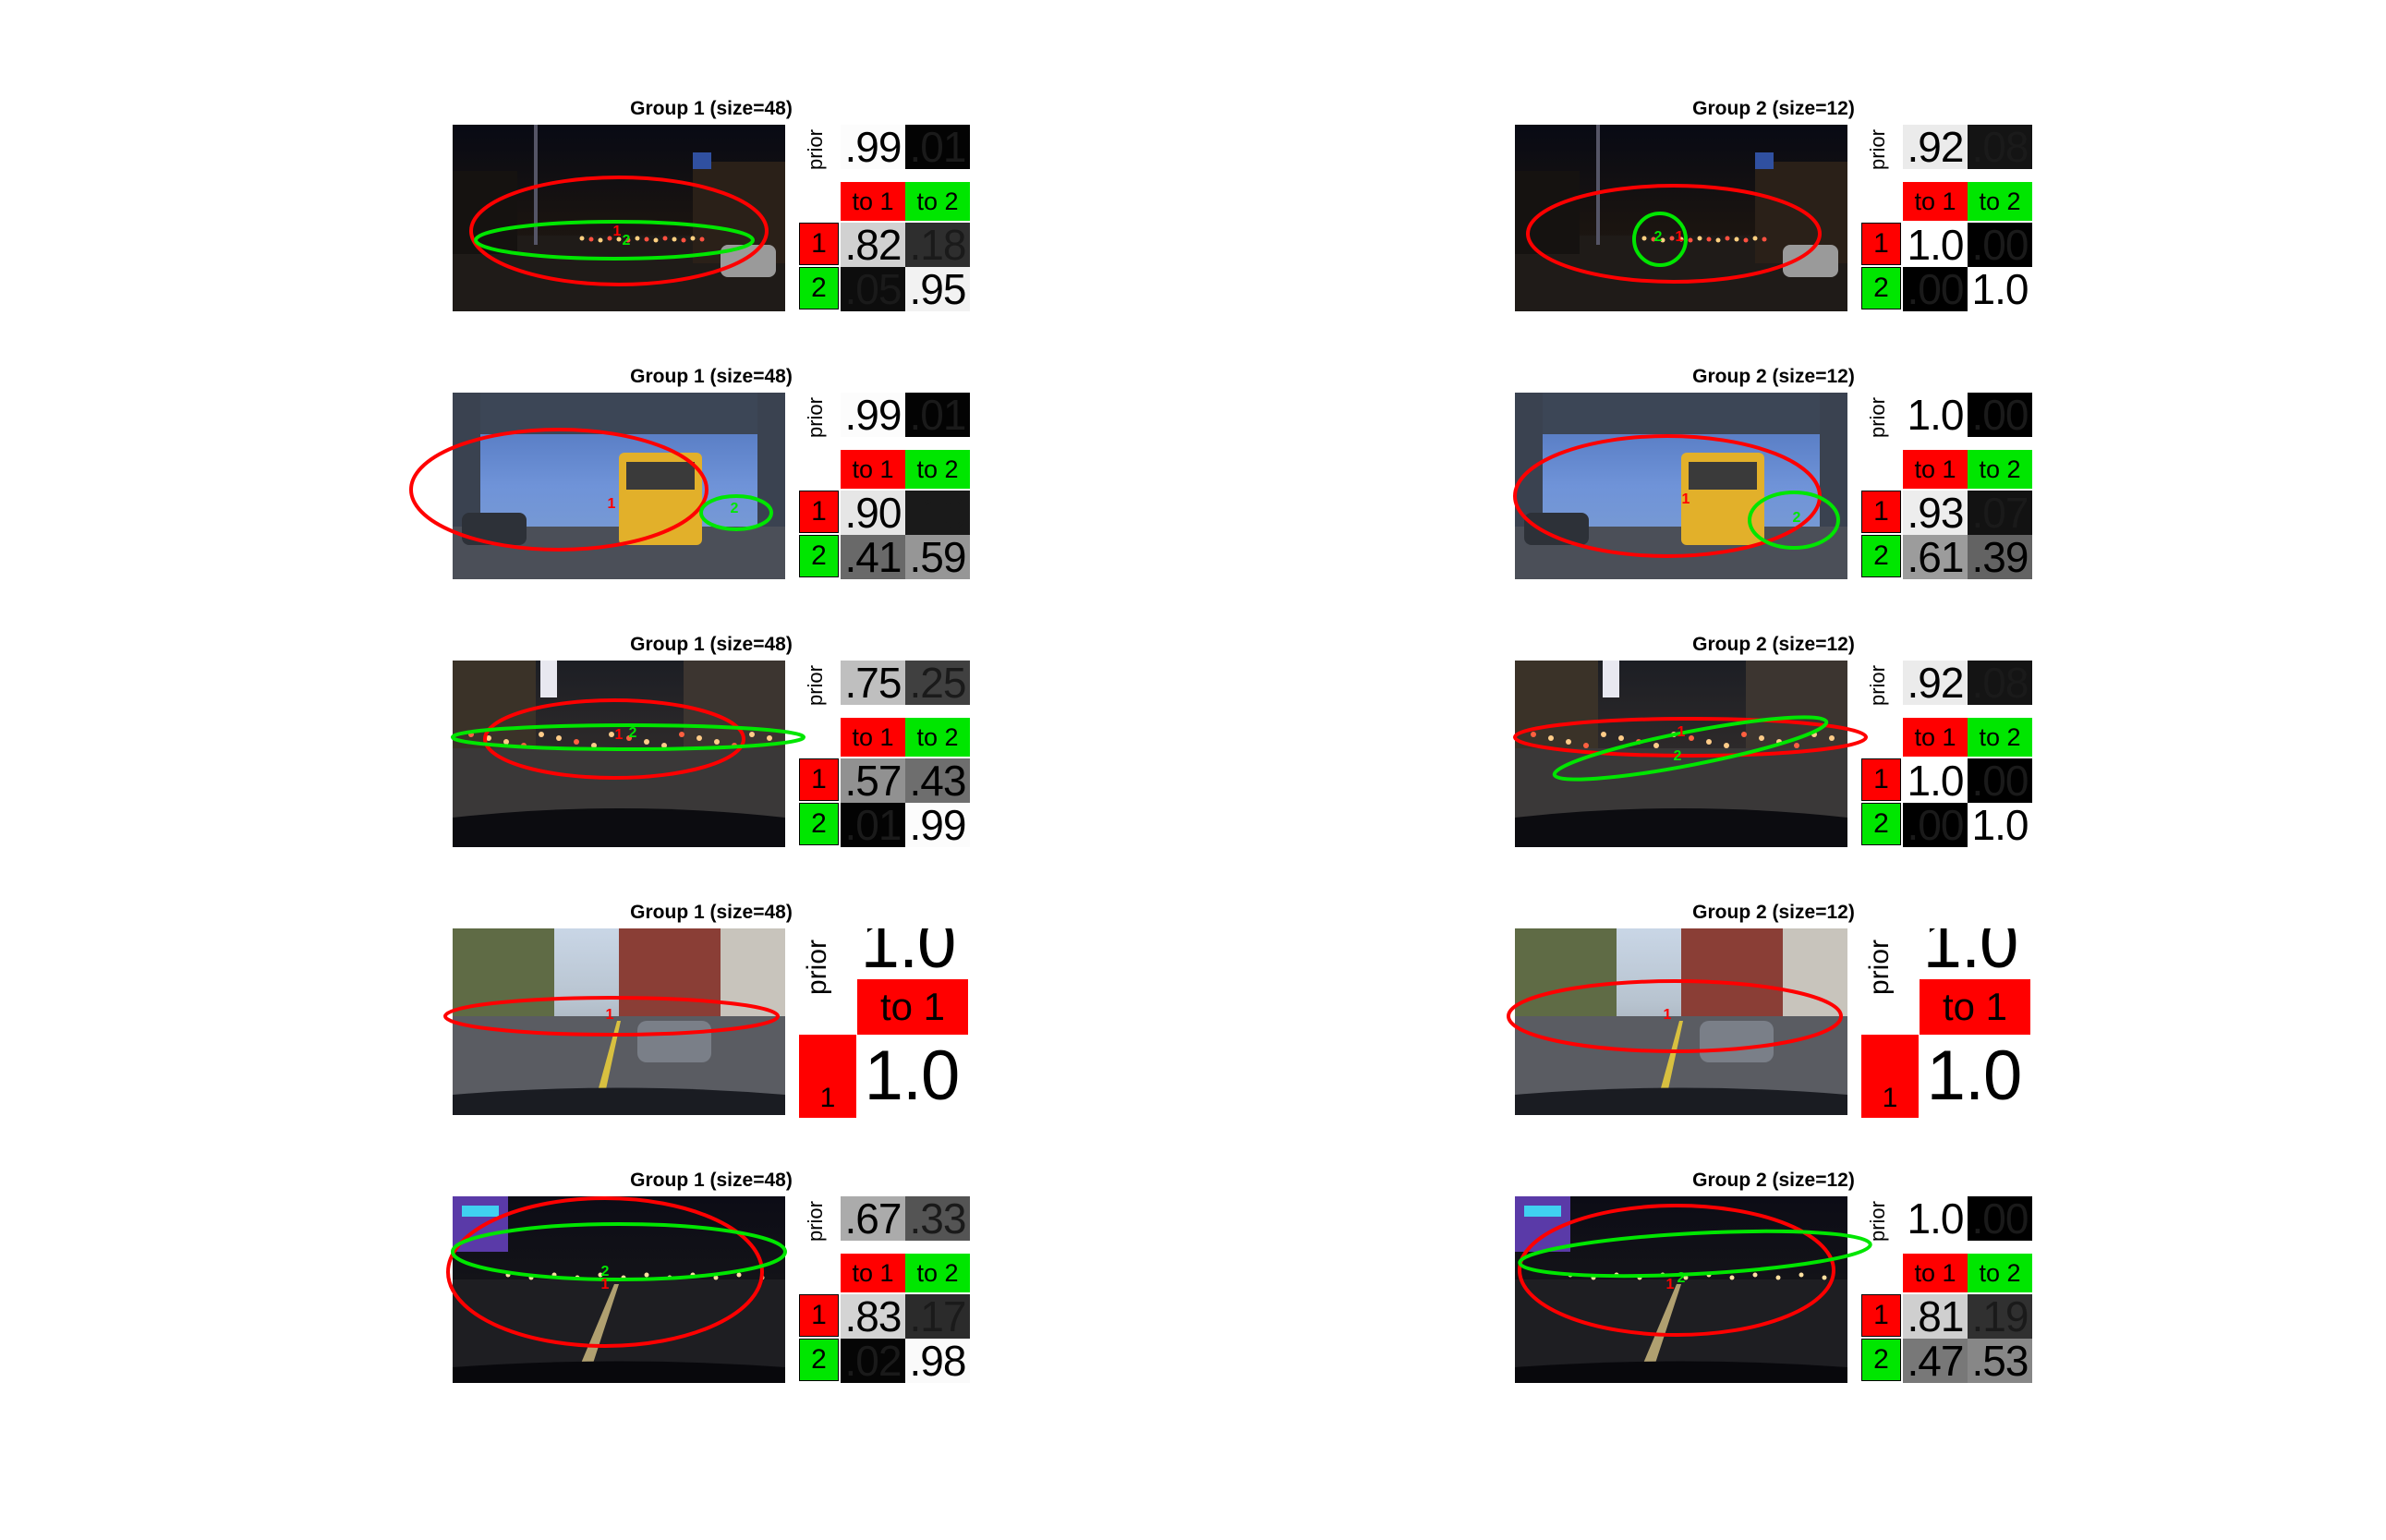  What do you see at coordinates (873, 557) in the screenshot?
I see `matrix-value-2-1: .41` at bounding box center [873, 557].